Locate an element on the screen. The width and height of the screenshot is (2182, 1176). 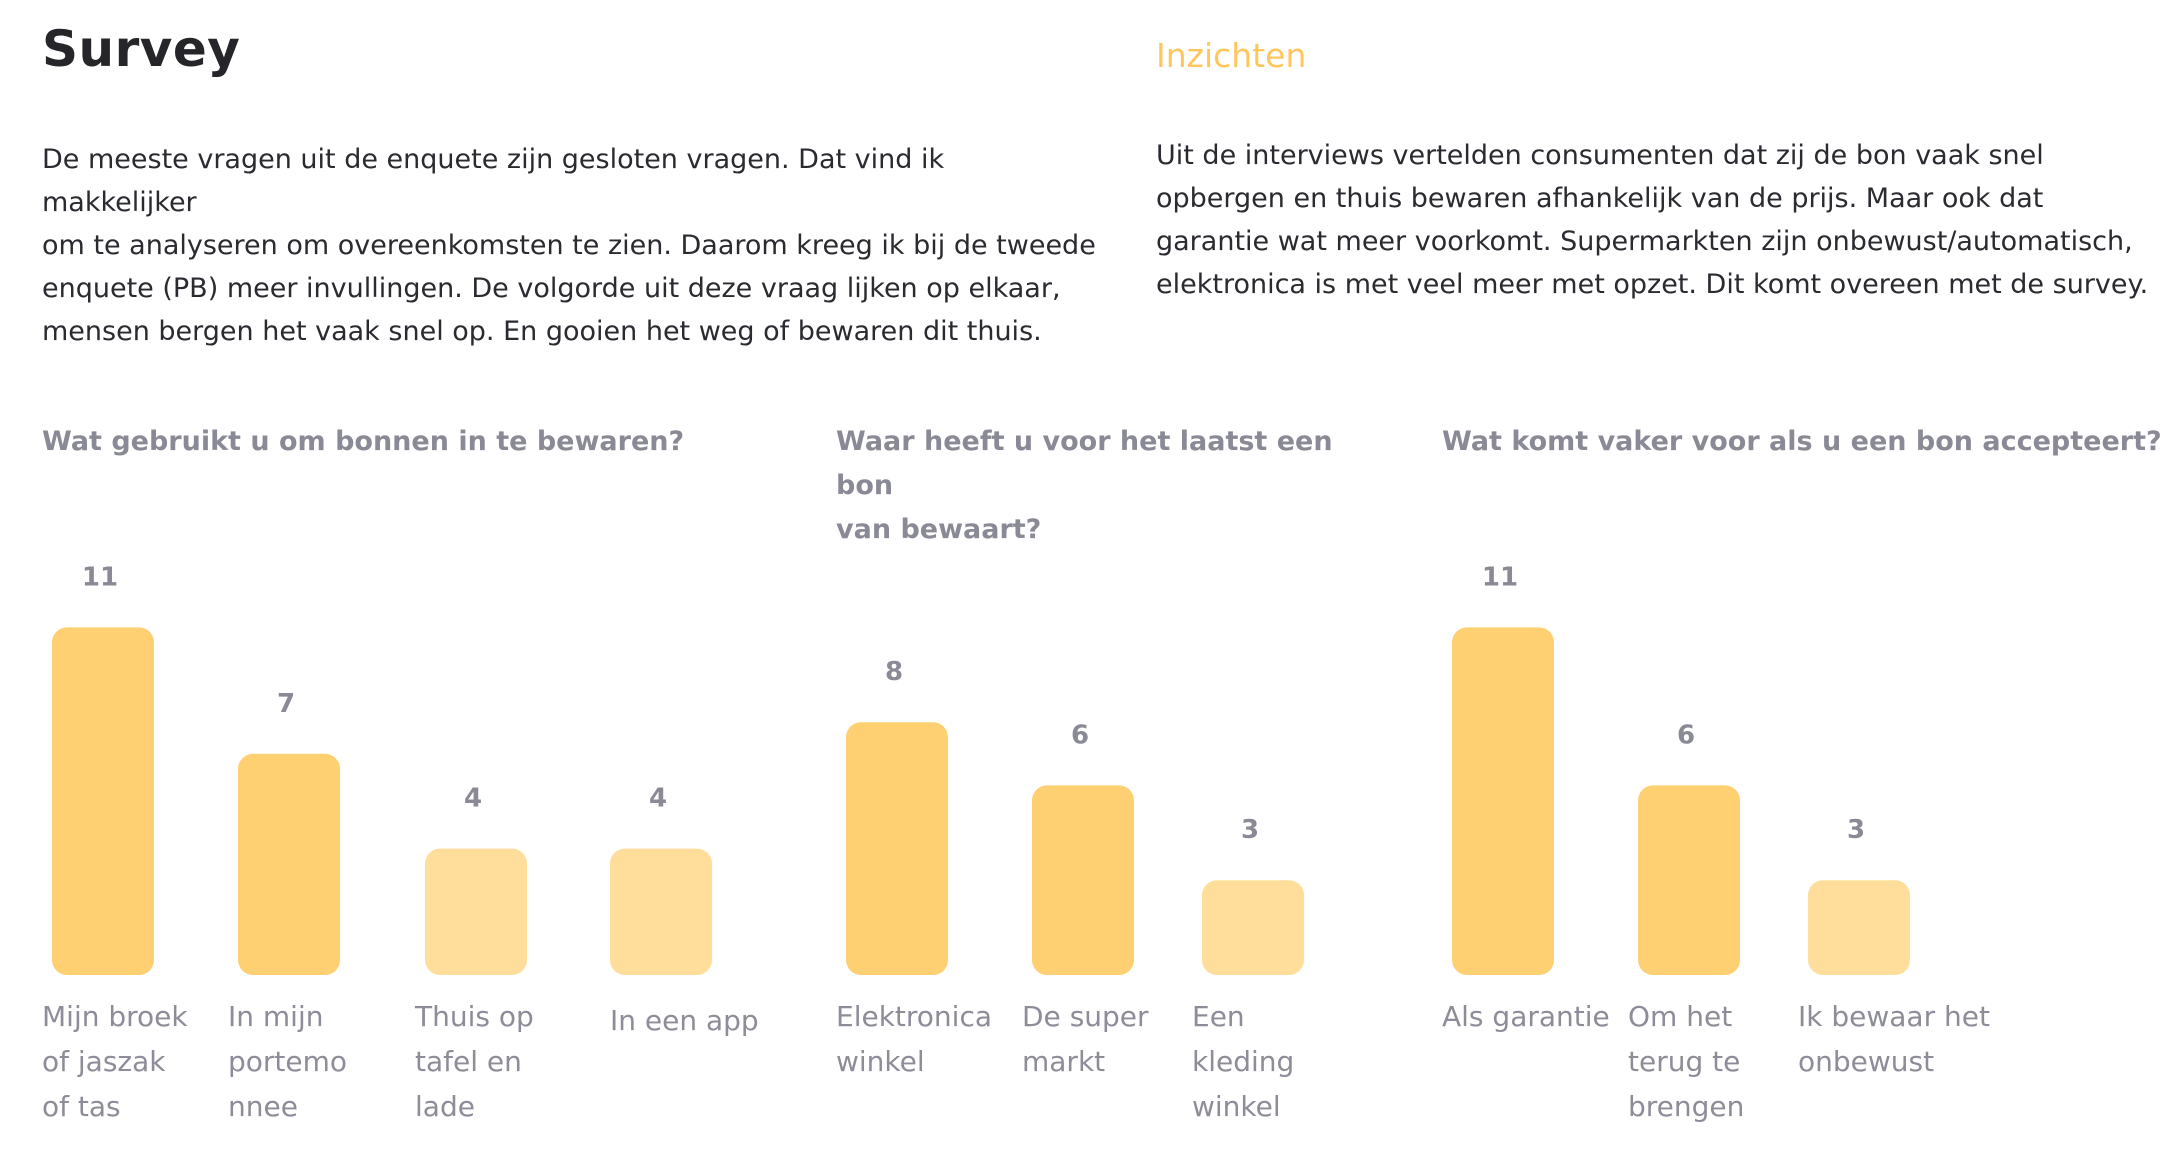
chart-question-line: Wat gebruikt u om bonnen in te bewaren? is located at coordinates (363, 441).